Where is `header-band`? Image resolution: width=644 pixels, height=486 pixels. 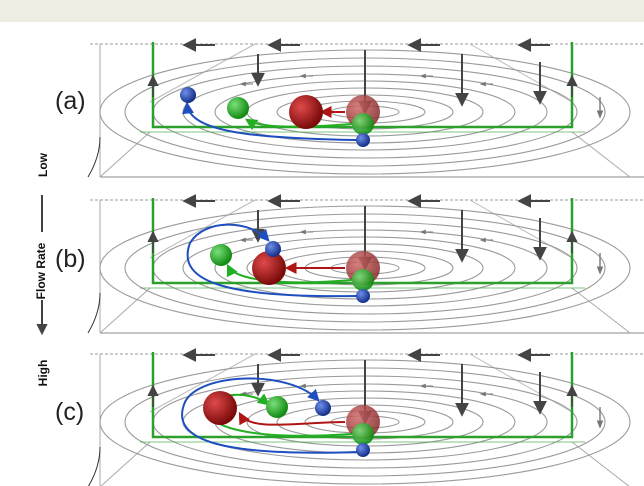 header-band is located at coordinates (322, 11).